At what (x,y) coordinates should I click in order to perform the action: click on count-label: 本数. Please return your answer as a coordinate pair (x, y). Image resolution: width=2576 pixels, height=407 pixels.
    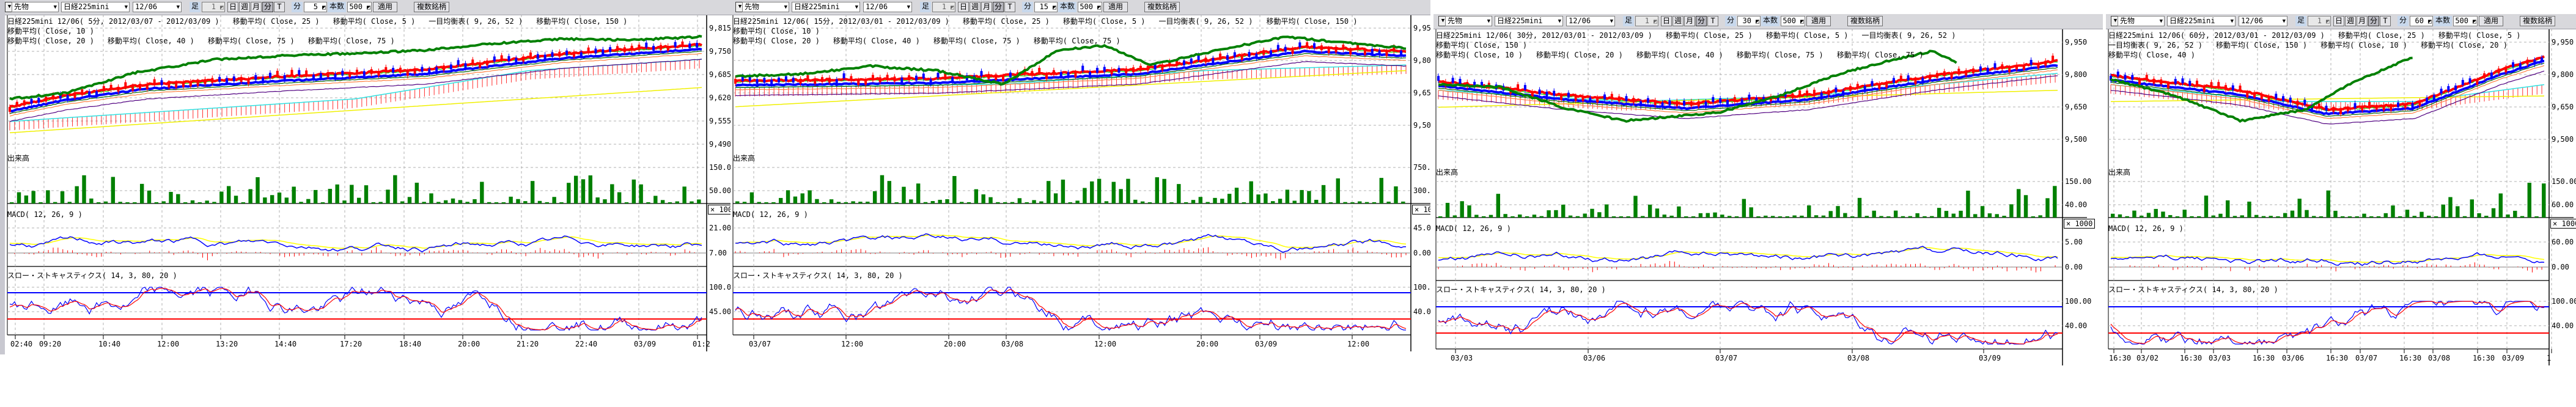
    Looking at the image, I should click on (2443, 21).